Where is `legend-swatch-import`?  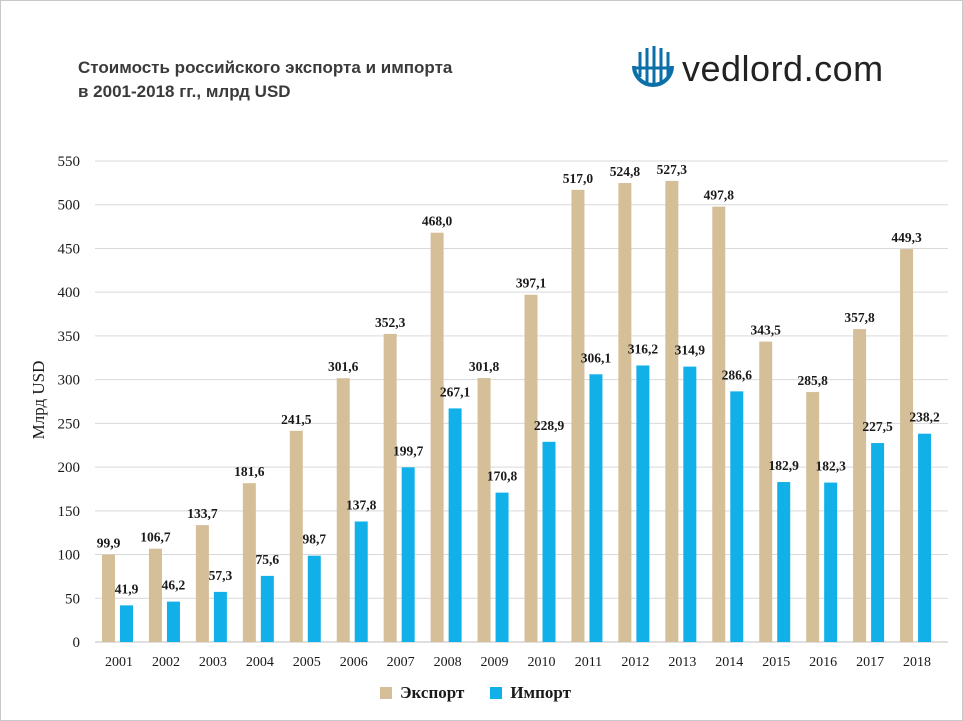
legend-swatch-import is located at coordinates (496, 693).